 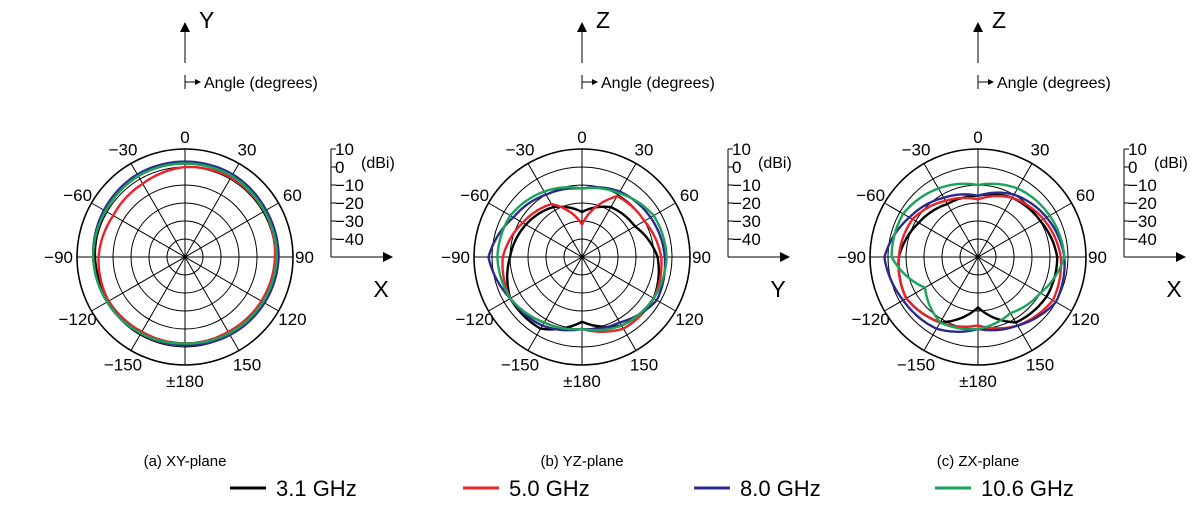 What do you see at coordinates (777, 289) in the screenshot?
I see `right-axis-label: Y` at bounding box center [777, 289].